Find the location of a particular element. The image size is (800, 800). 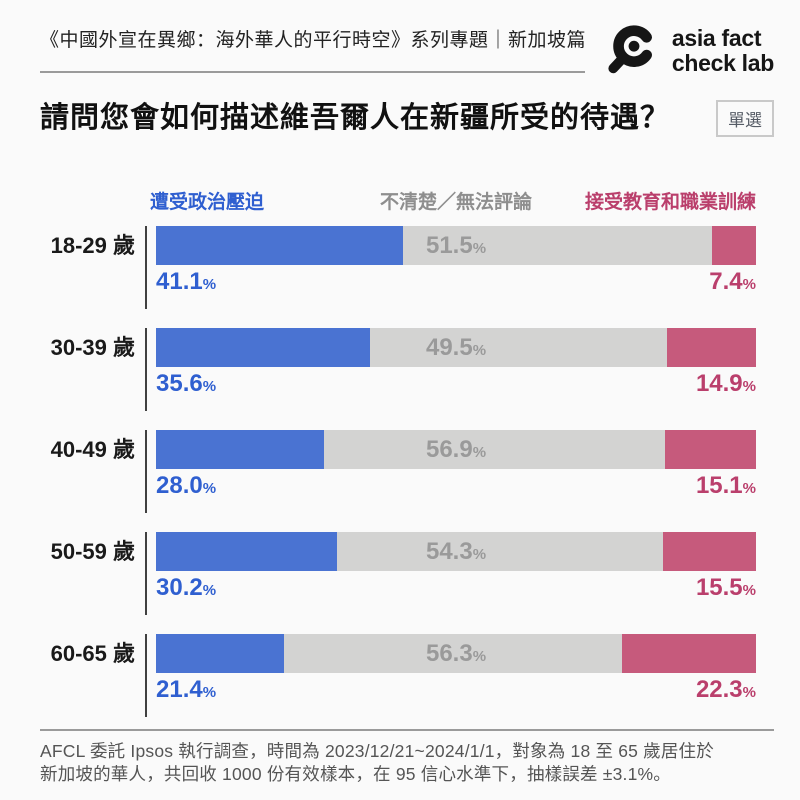

value-labels: 35.6% 14.9% is located at coordinates (456, 386).